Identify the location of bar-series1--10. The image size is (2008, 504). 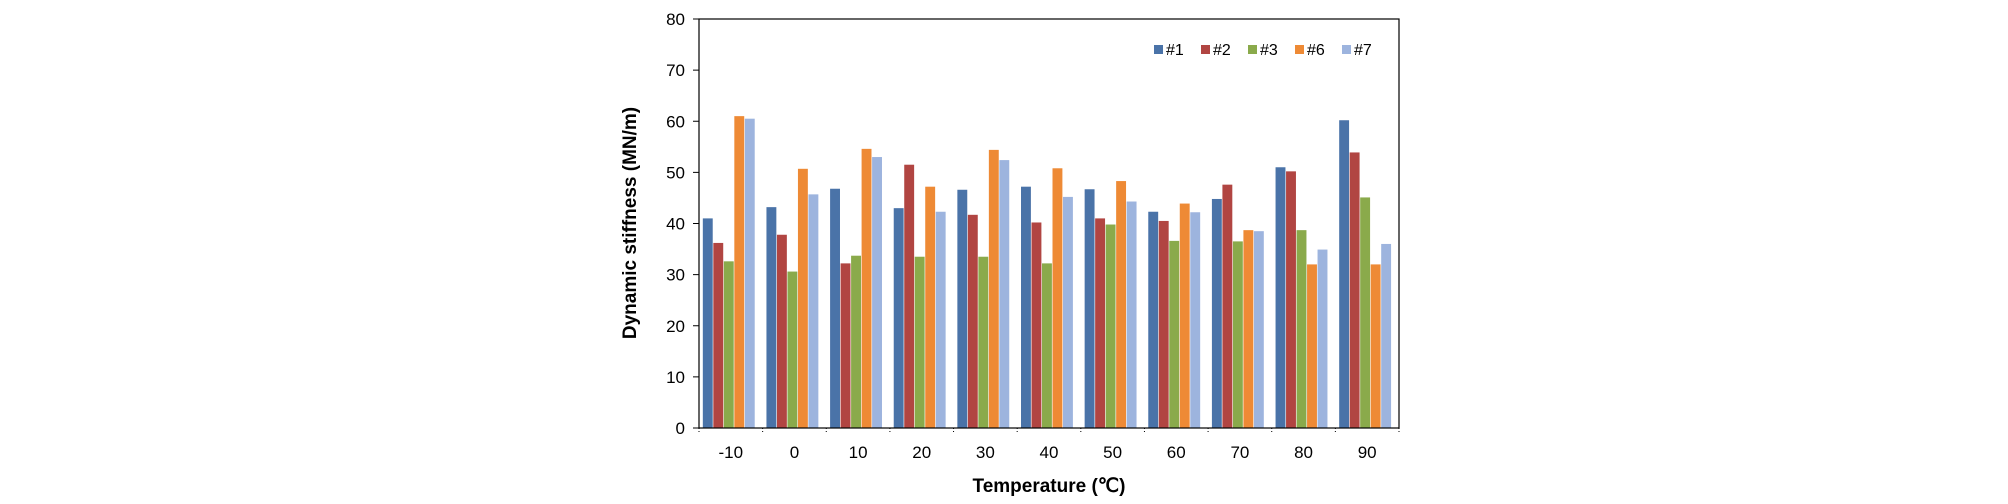
(707, 323).